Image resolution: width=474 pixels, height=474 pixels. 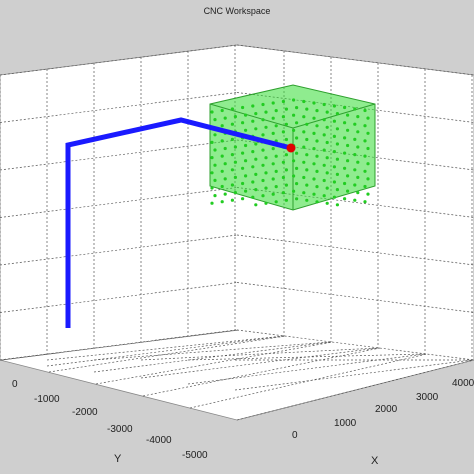 What do you see at coordinates (291, 148) in the screenshot?
I see `tool-position-marker` at bounding box center [291, 148].